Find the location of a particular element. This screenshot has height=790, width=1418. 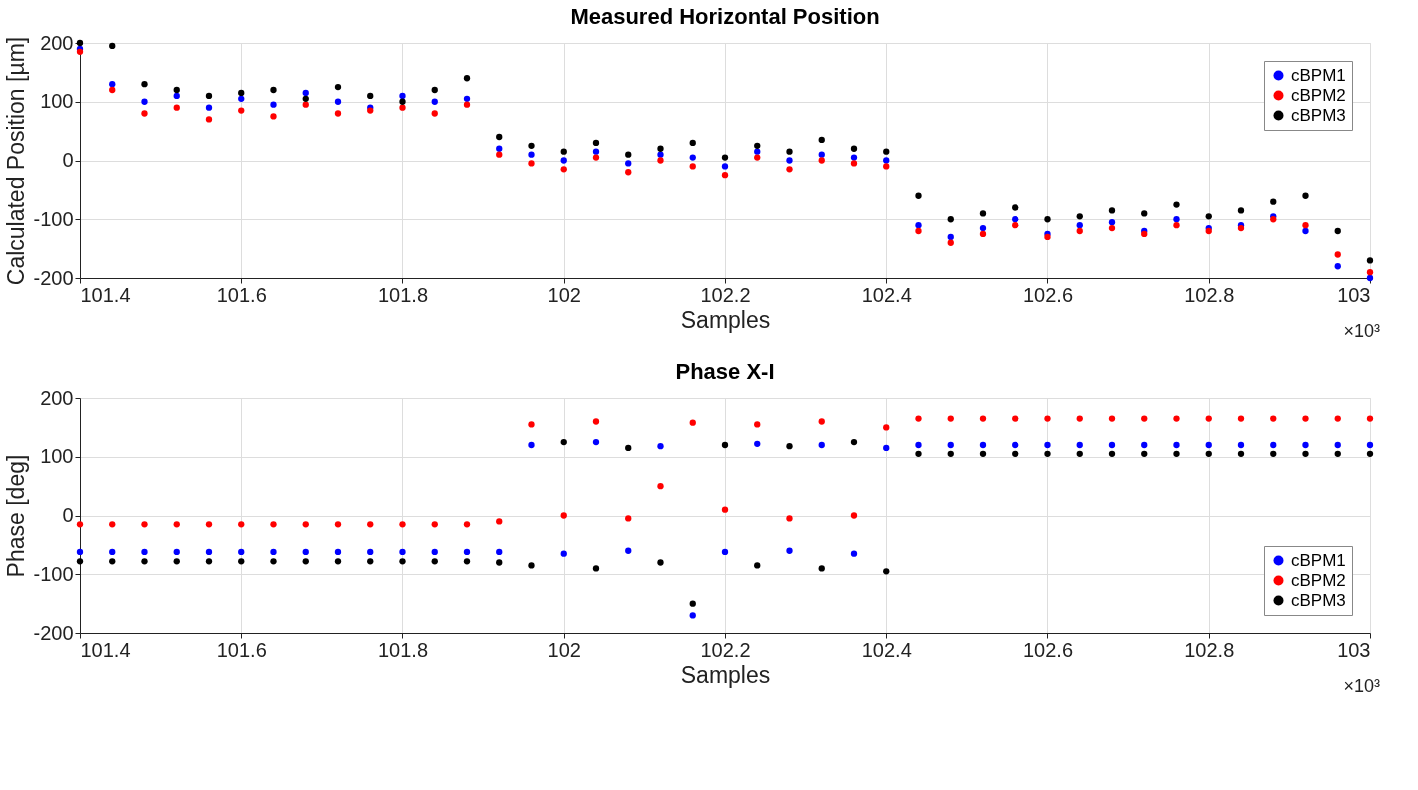

y-axis-title: Calculated Position [µm] is located at coordinates (16, 161).